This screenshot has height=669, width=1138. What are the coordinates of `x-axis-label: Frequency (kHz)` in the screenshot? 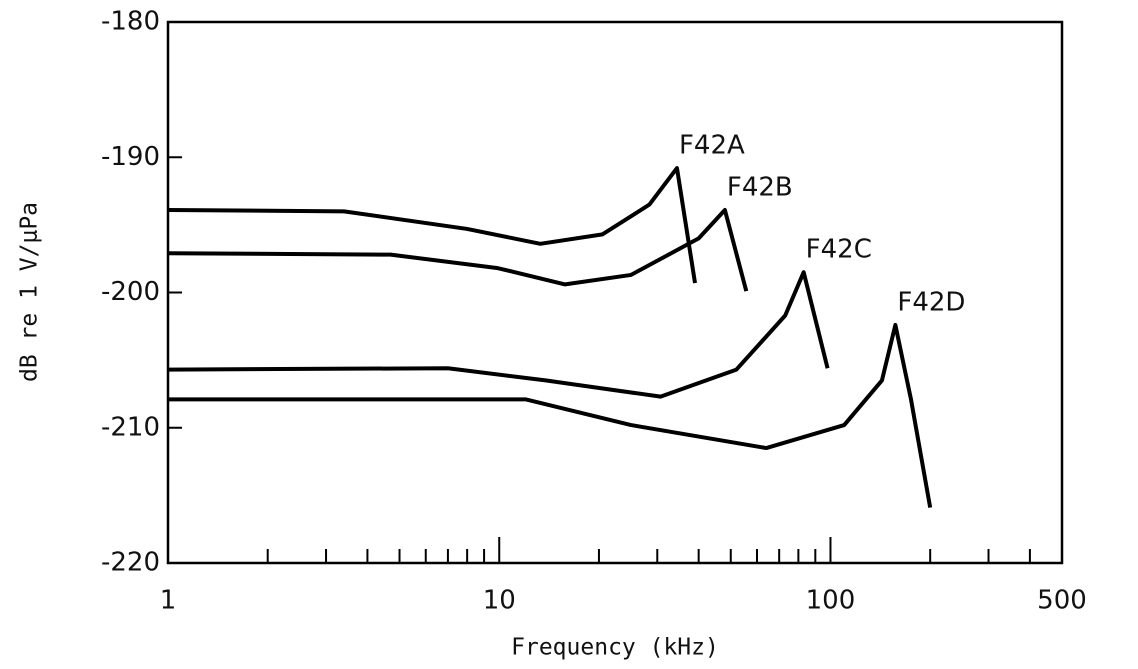 It's located at (615, 648).